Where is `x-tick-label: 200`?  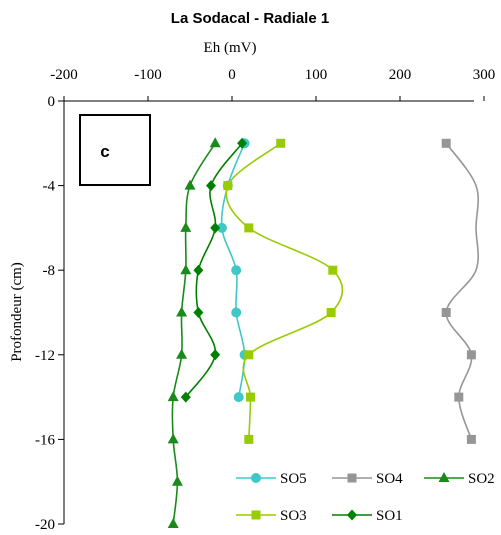 x-tick-label: 200 is located at coordinates (400, 75).